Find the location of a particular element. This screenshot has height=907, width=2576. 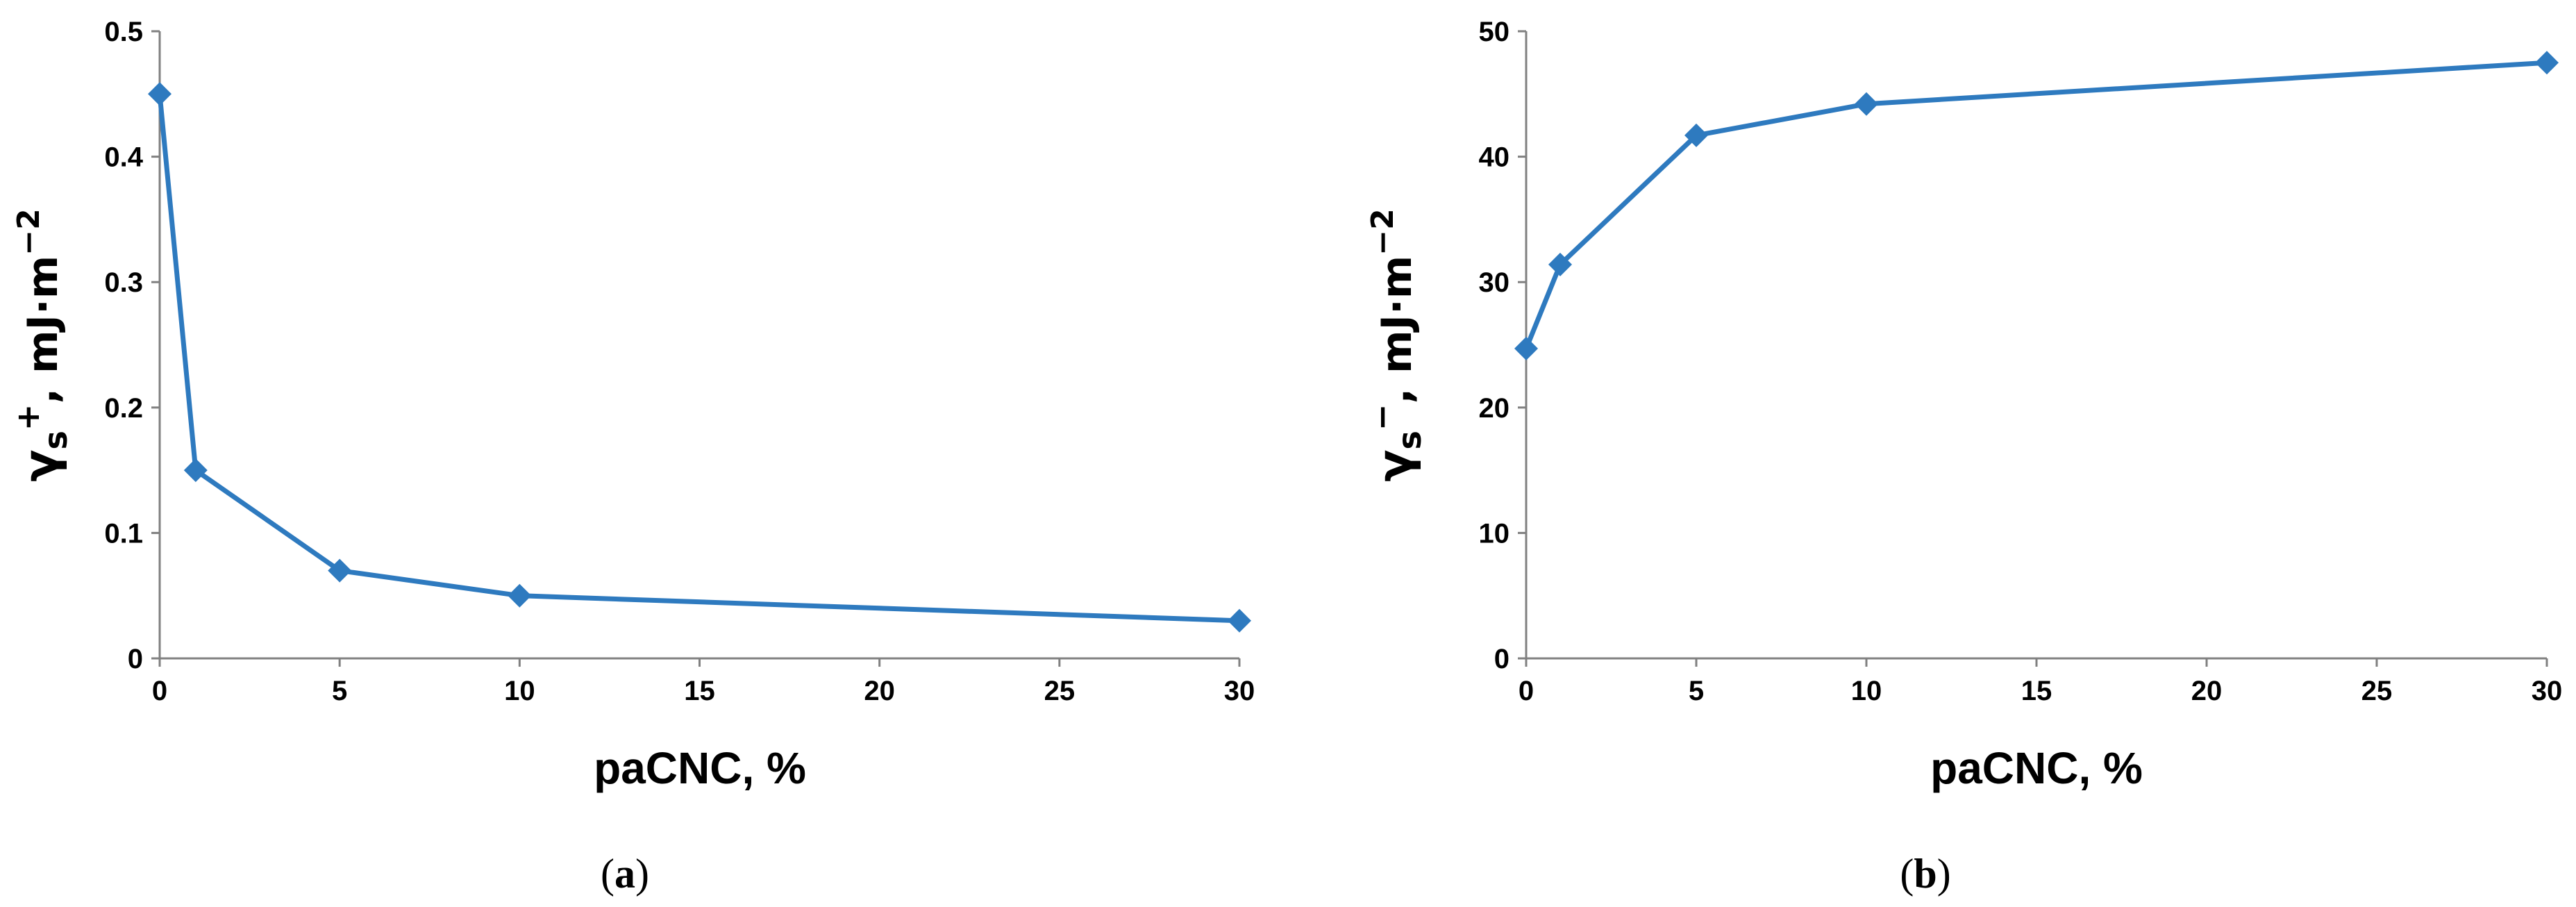

y-tick-label: 0.3 is located at coordinates (123, 282).